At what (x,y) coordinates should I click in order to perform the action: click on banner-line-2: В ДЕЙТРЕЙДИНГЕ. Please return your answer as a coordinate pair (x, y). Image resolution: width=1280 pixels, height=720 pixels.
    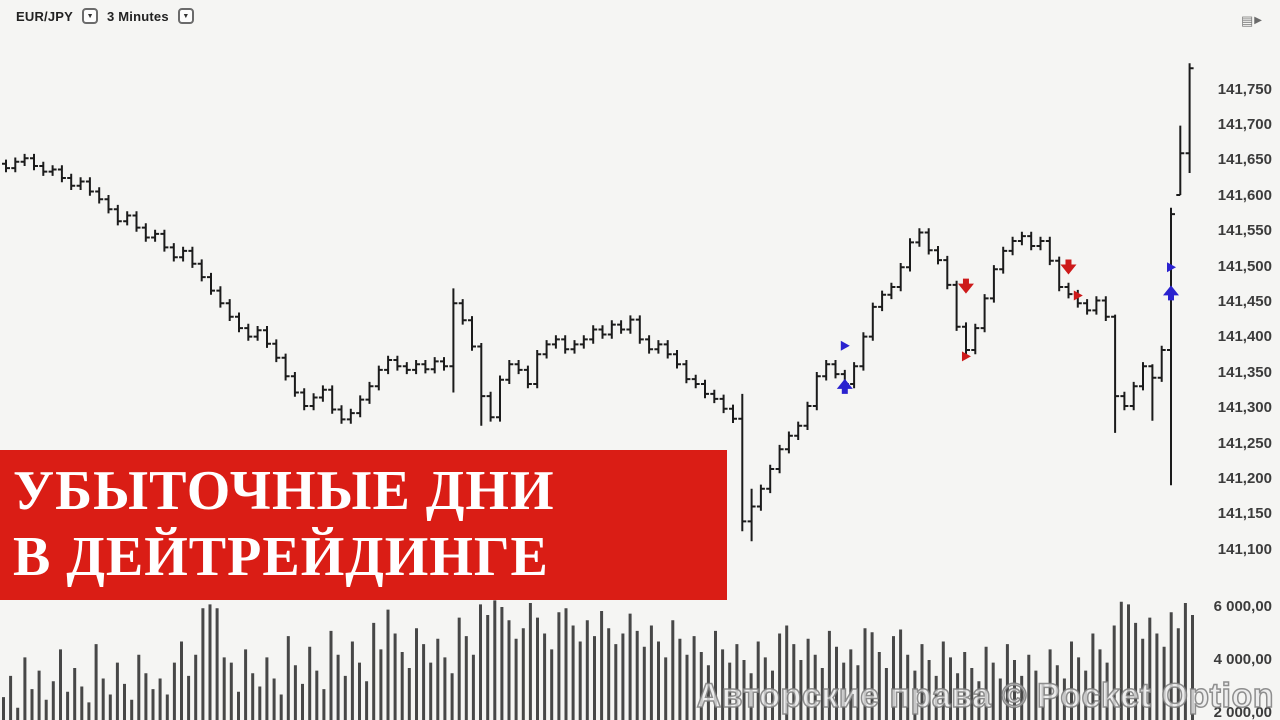
    Looking at the image, I should click on (281, 557).